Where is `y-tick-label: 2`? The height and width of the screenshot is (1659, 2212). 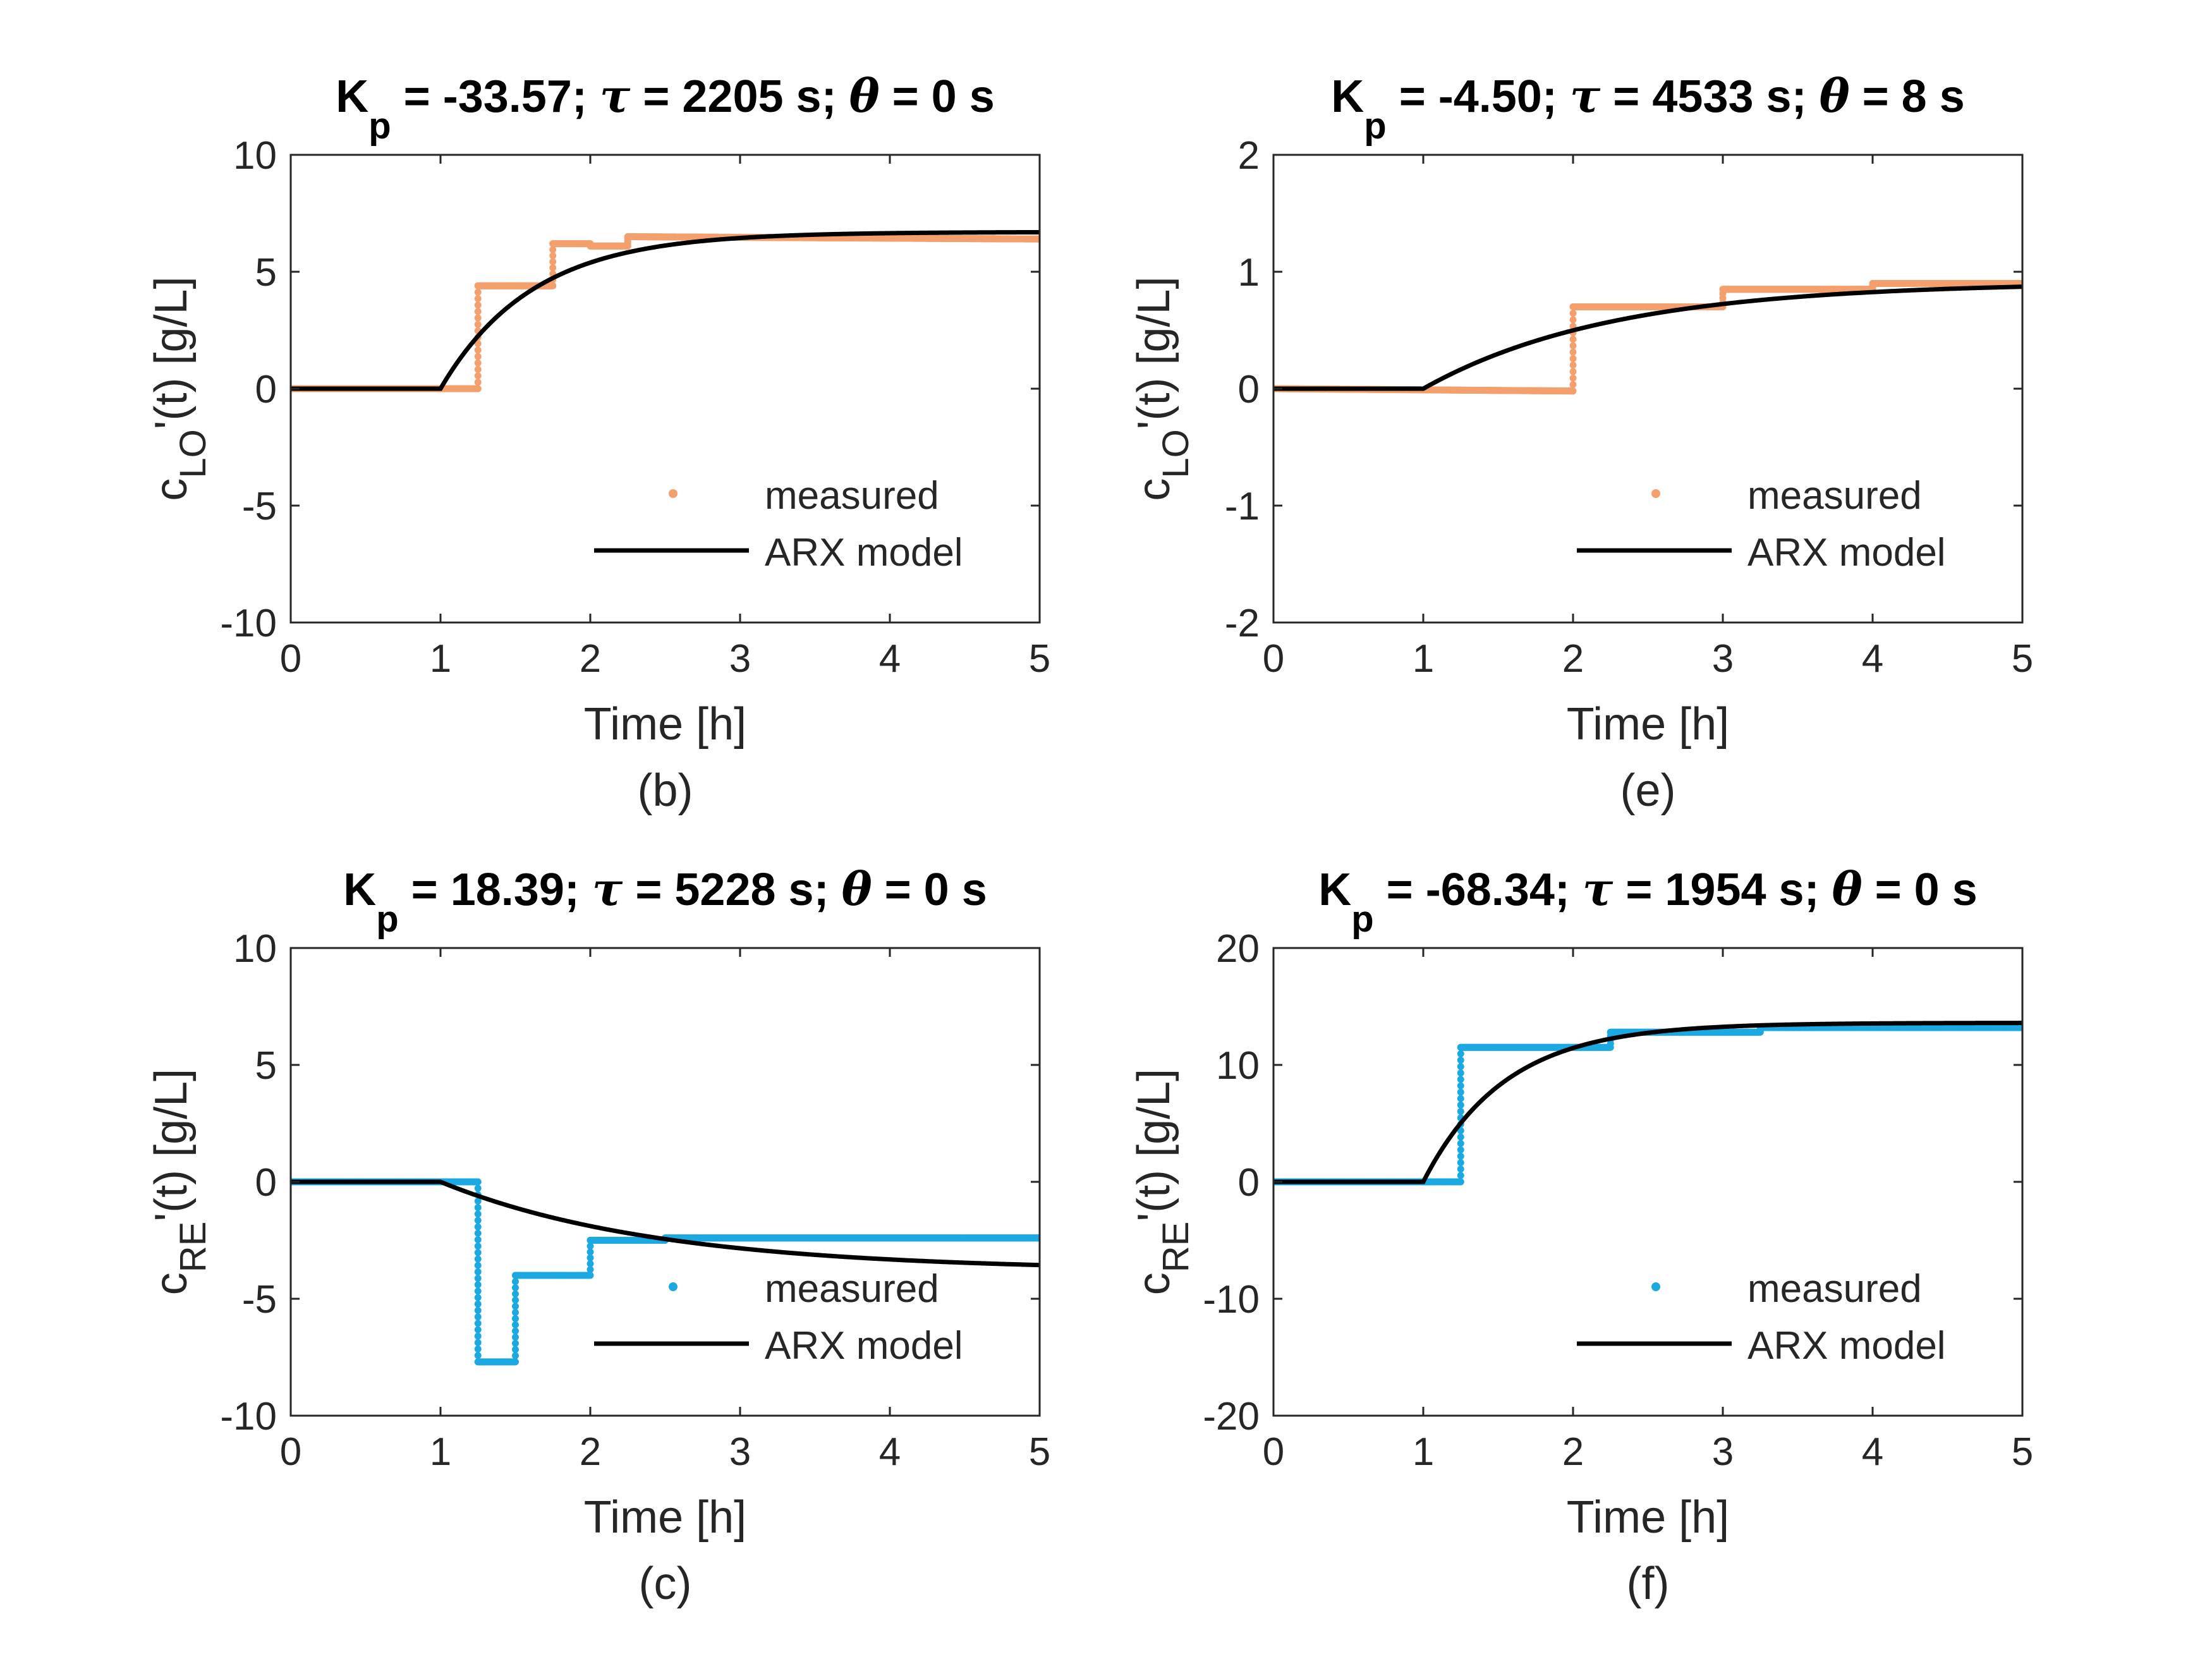 y-tick-label: 2 is located at coordinates (1249, 156).